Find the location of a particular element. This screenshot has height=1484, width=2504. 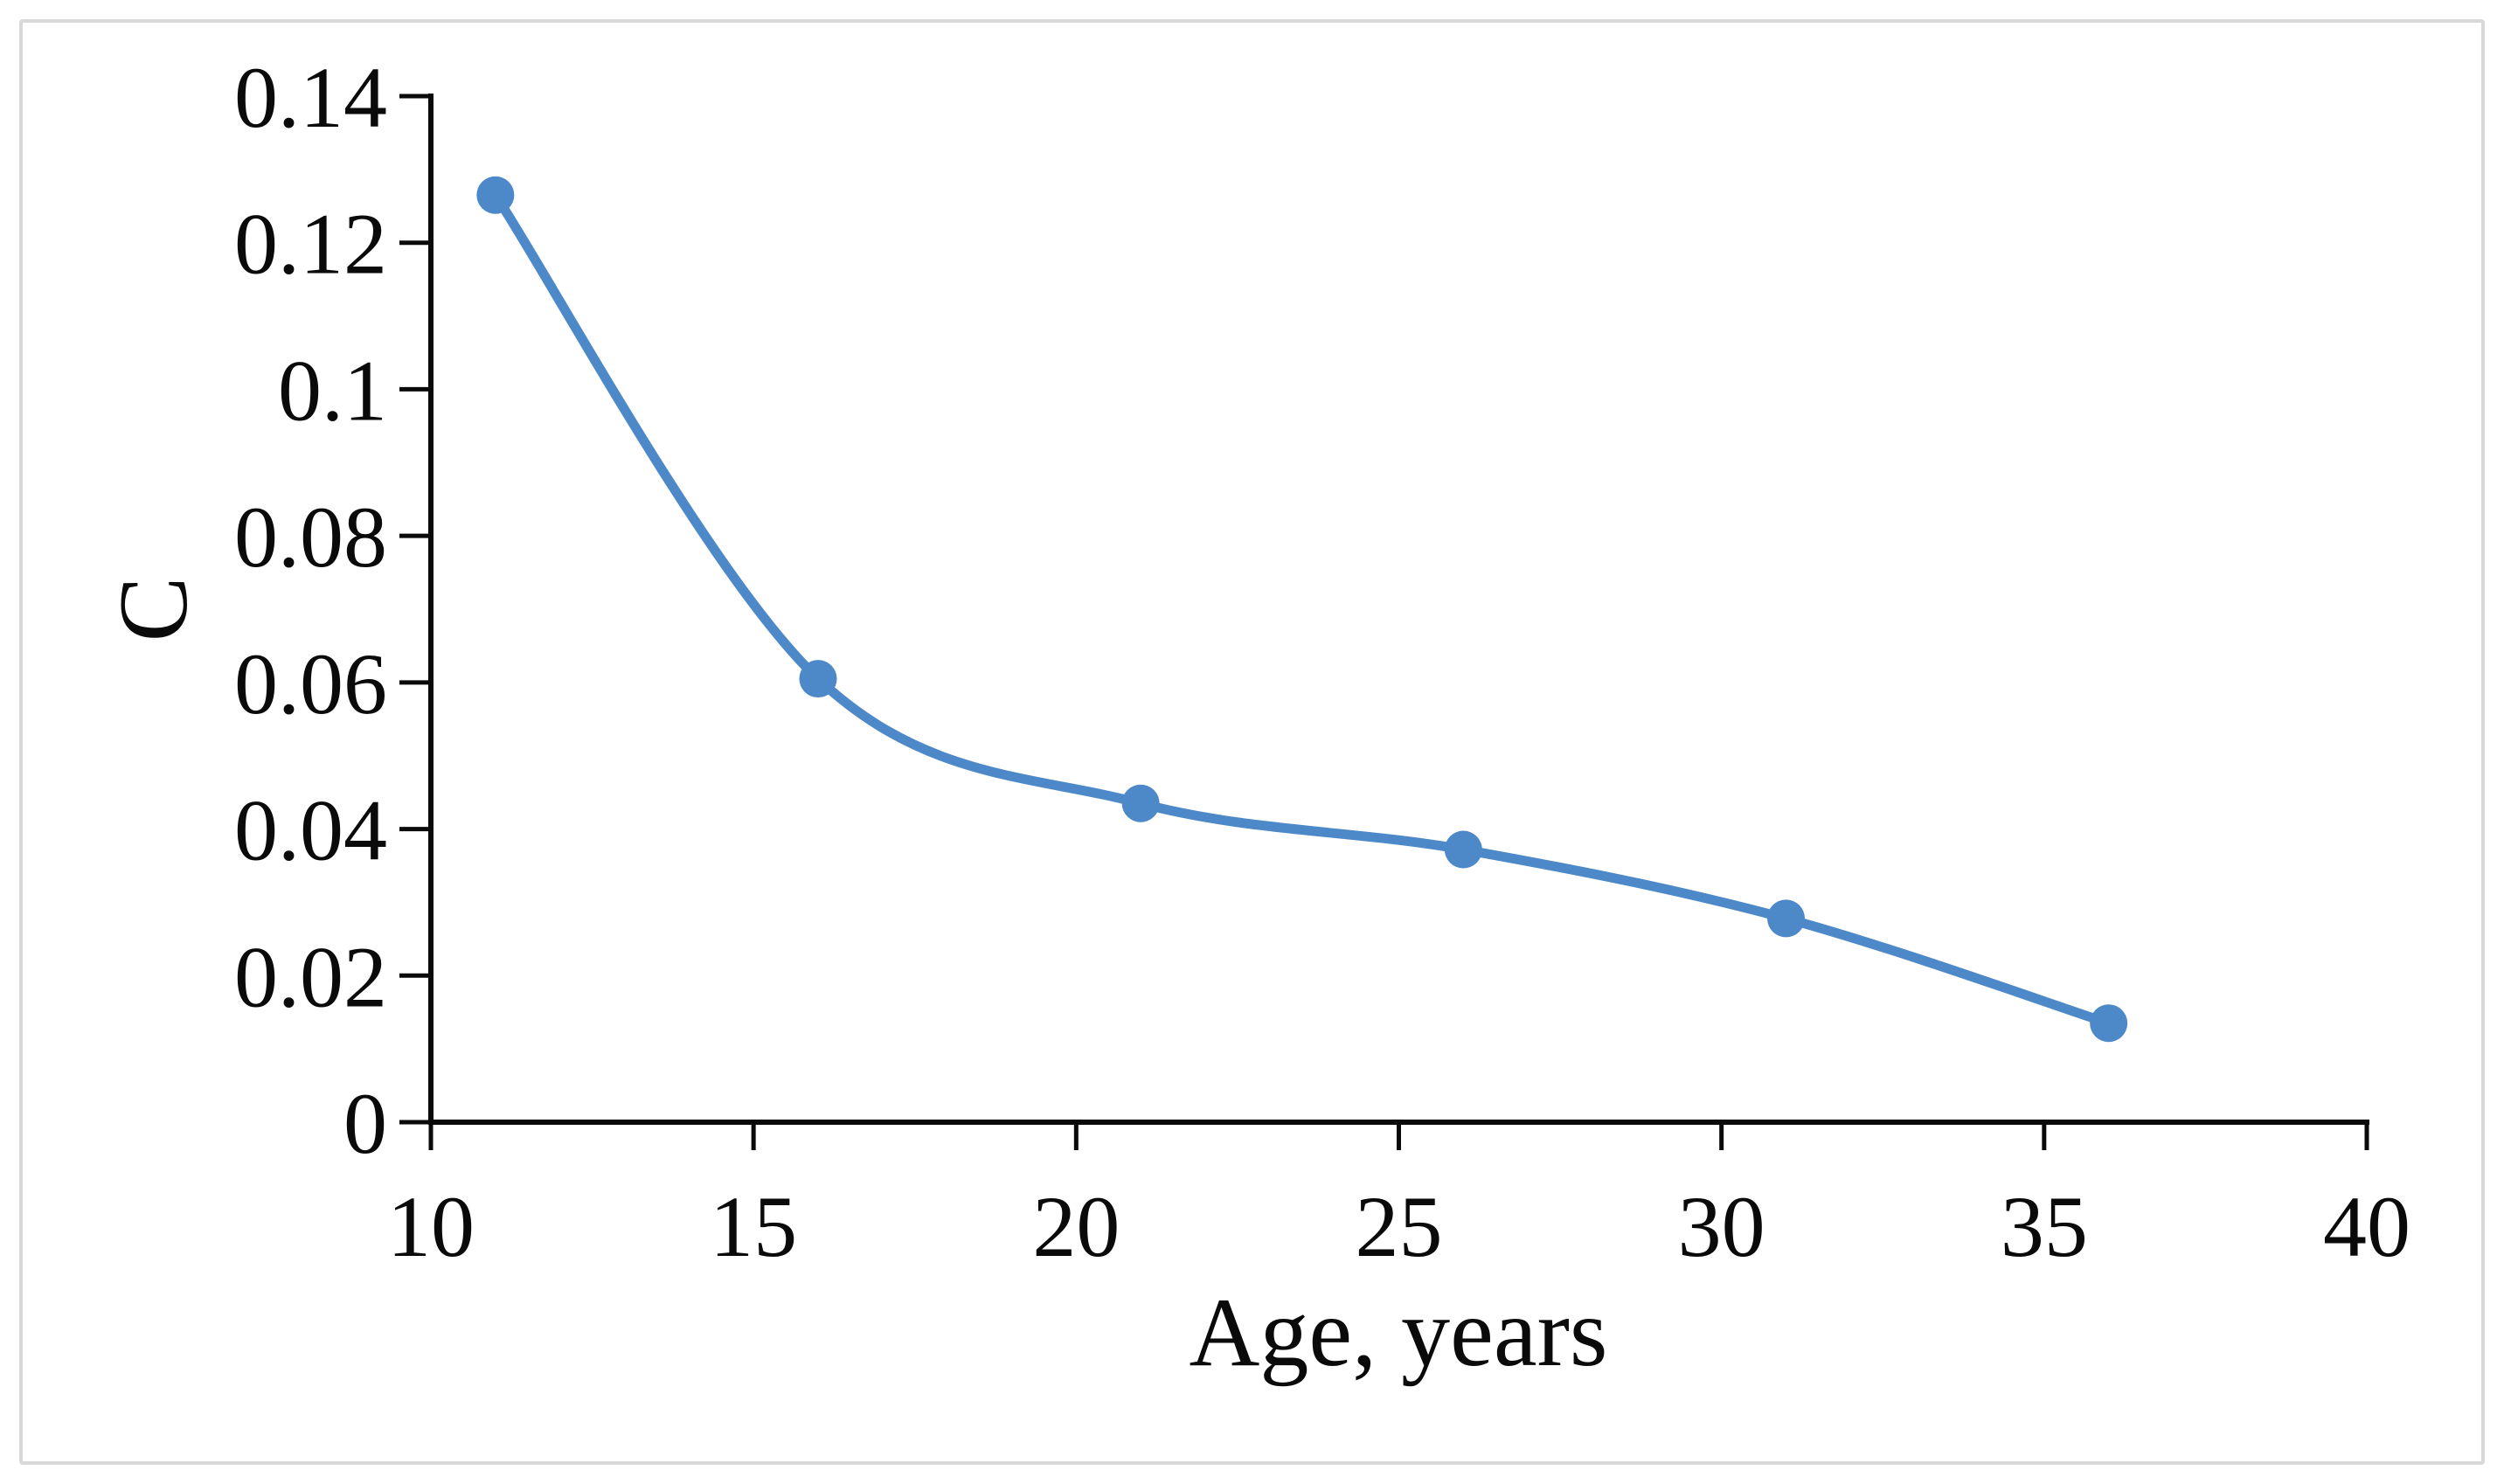

y-tick-label: 0.14 is located at coordinates (310, 97).